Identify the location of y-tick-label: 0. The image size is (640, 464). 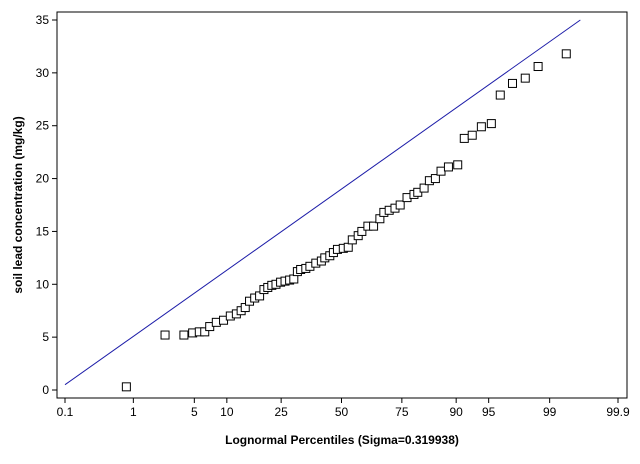
(45, 390).